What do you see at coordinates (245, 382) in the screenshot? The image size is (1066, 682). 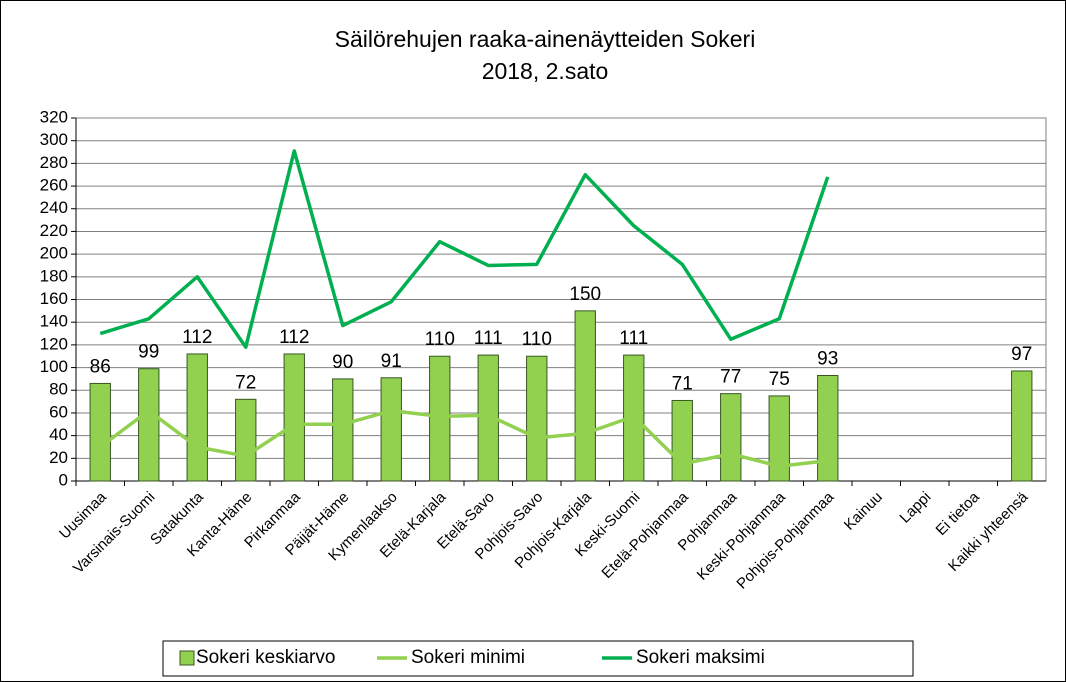 I see `data-label: 72` at bounding box center [245, 382].